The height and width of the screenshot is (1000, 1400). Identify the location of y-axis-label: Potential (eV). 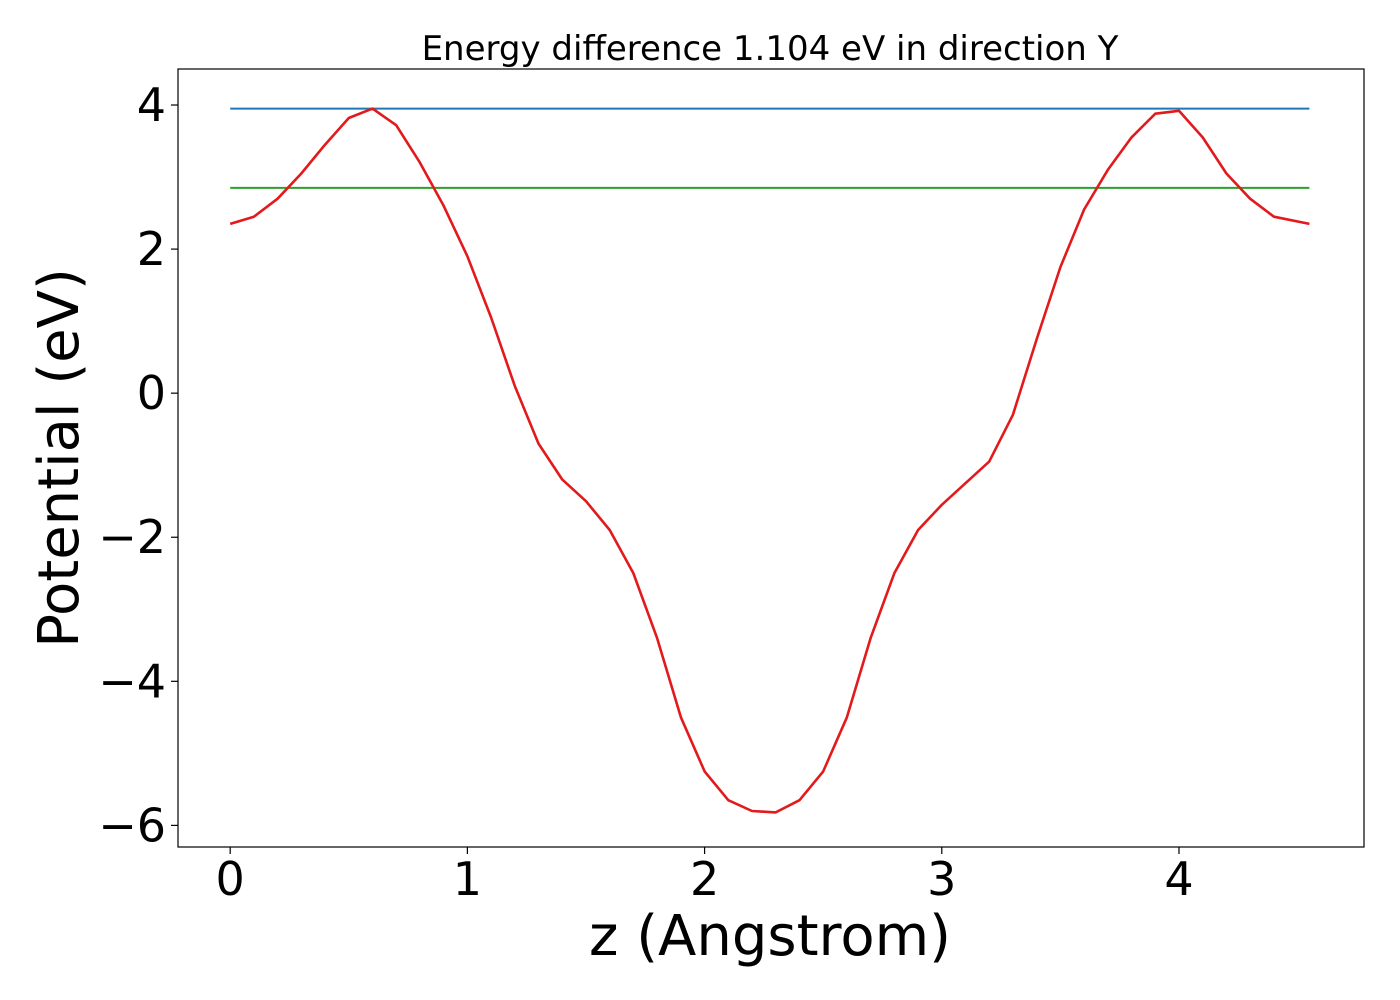
(59, 458).